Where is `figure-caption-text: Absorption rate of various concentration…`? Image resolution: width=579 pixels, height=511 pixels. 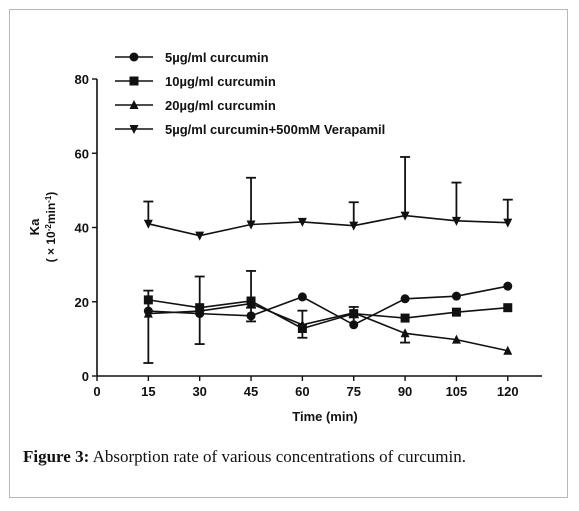 figure-caption-text: Absorption rate of various concentration… is located at coordinates (279, 456).